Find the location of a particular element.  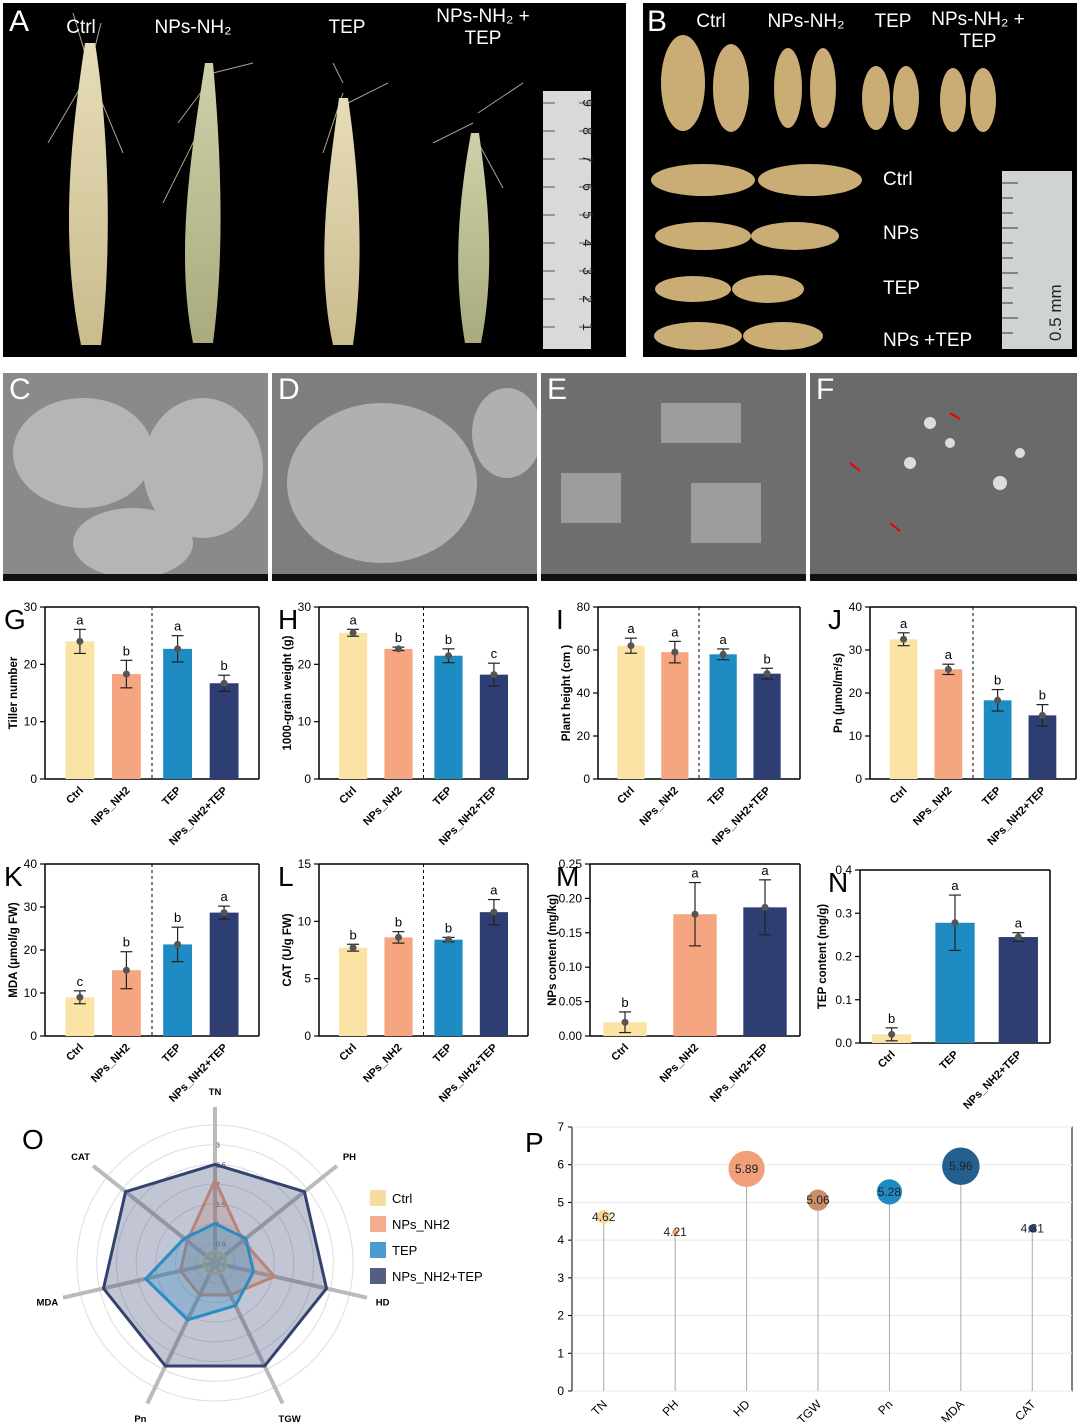

svg-text: 1 is located at coordinates (588, 327).